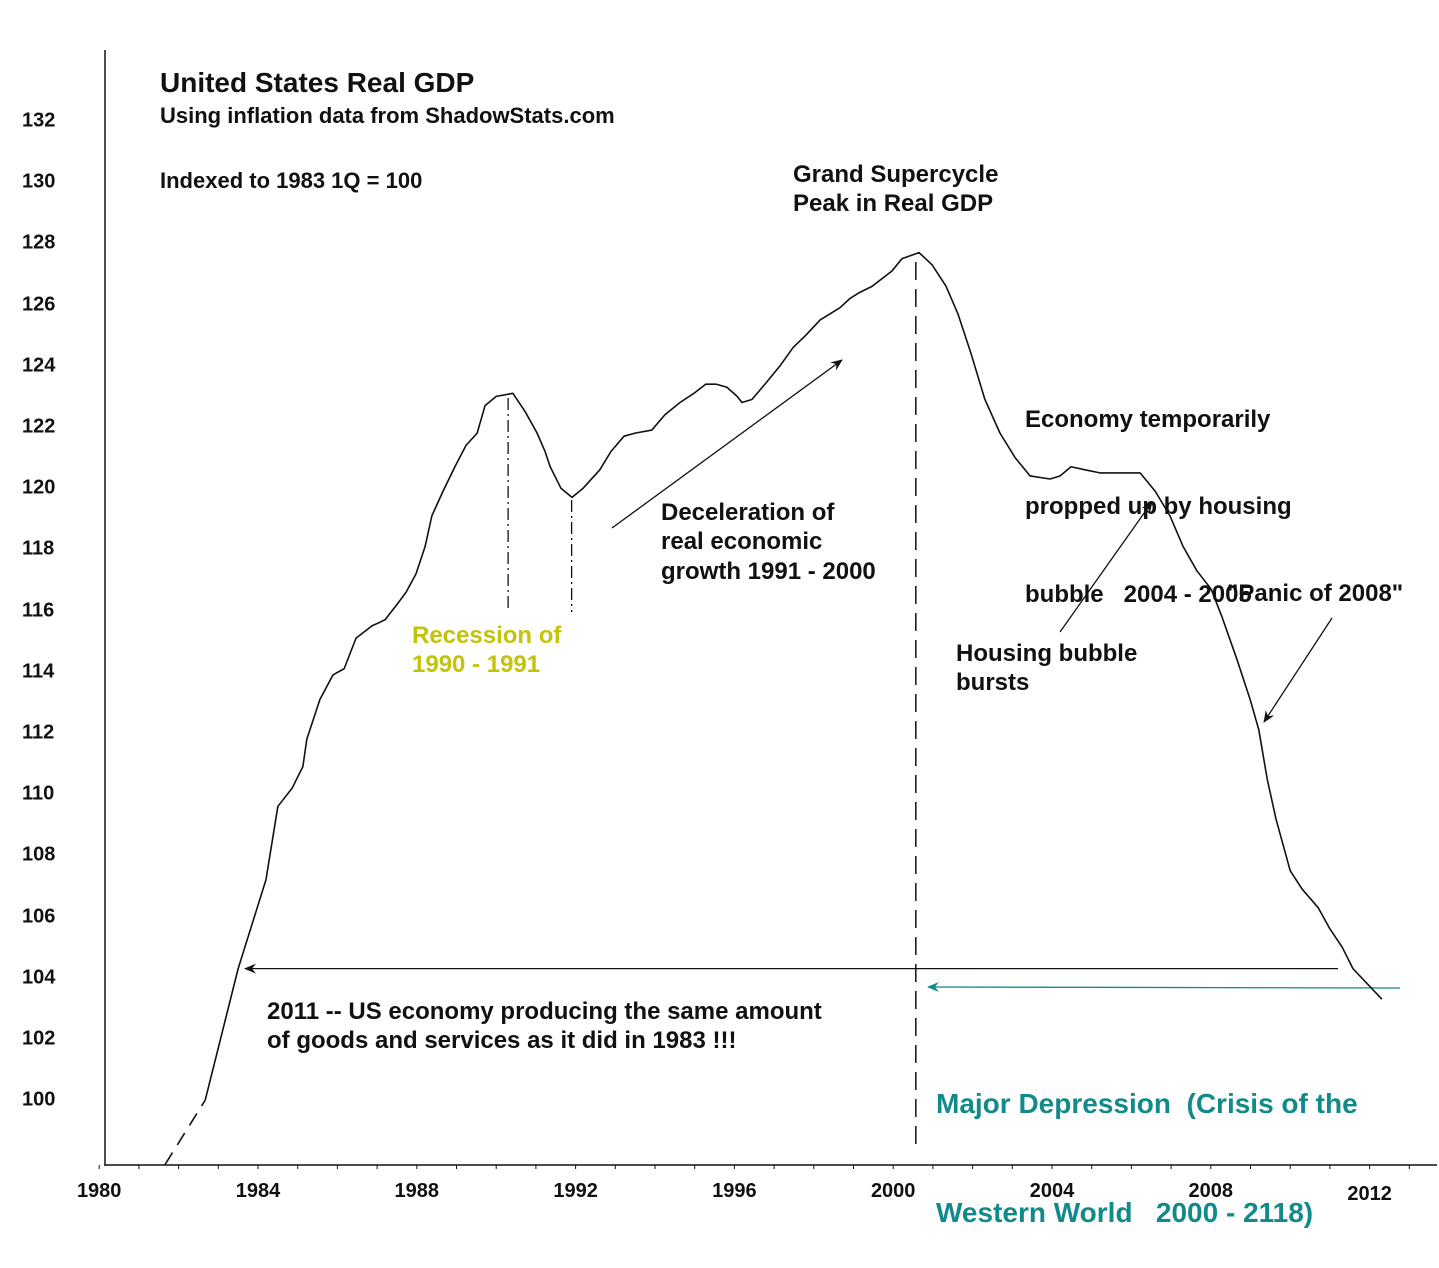  What do you see at coordinates (185, 1132) in the screenshot?
I see `series-dashed-start` at bounding box center [185, 1132].